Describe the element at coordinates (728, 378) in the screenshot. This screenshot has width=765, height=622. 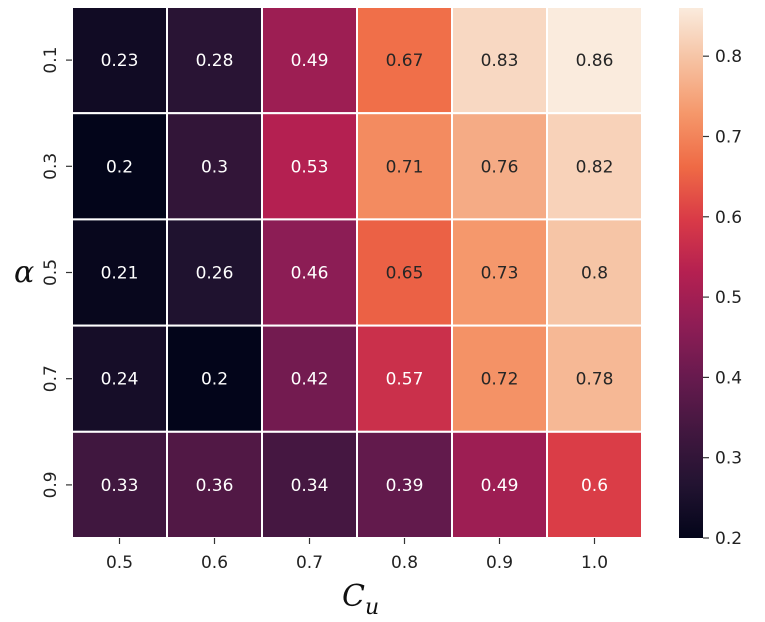
I see `colorbar-tick-label: 0.4` at that location.